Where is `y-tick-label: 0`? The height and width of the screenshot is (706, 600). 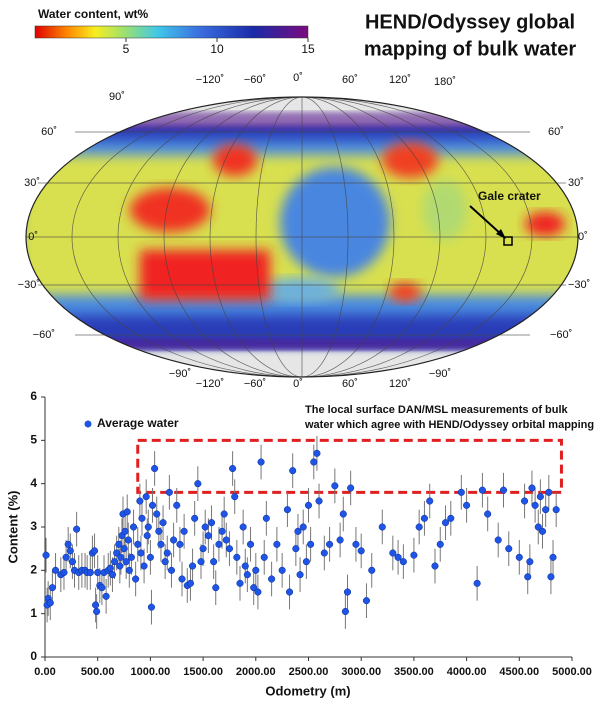
y-tick-label: 0 is located at coordinates (33, 656).